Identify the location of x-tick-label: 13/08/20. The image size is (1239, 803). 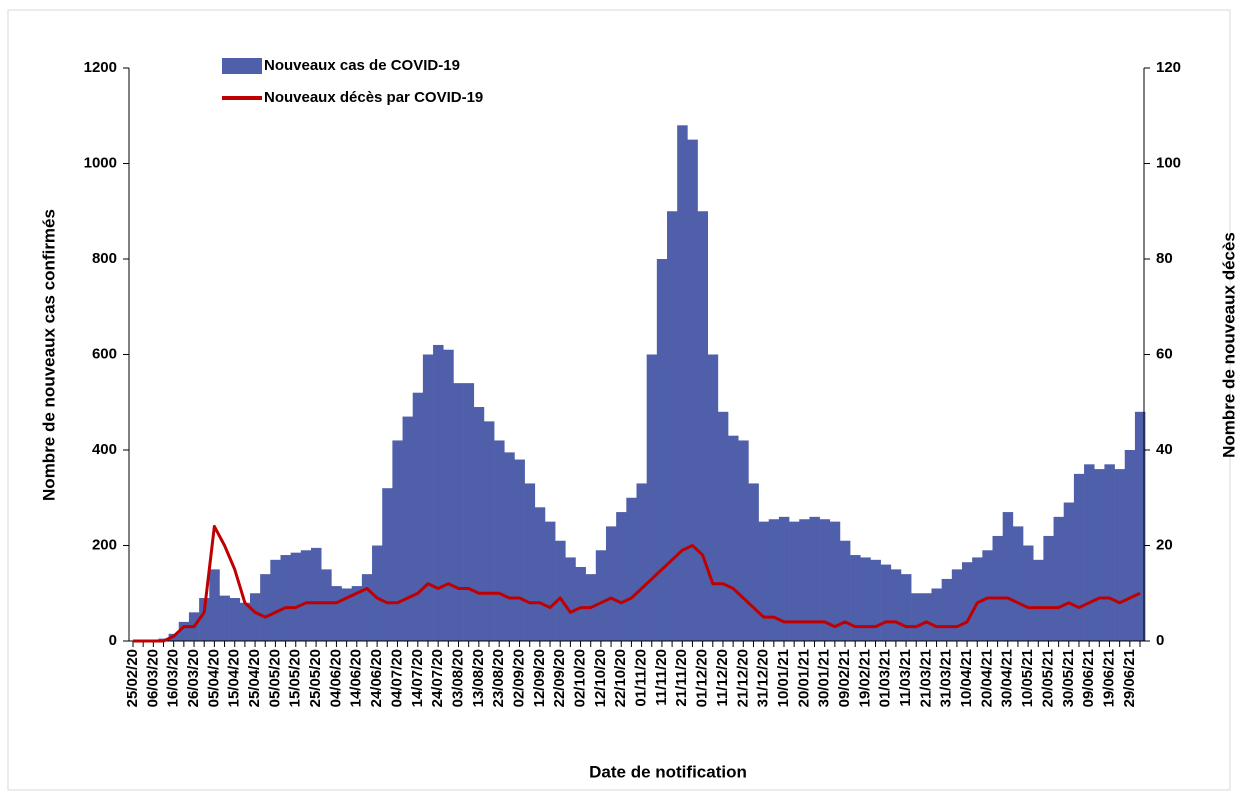
(478, 678).